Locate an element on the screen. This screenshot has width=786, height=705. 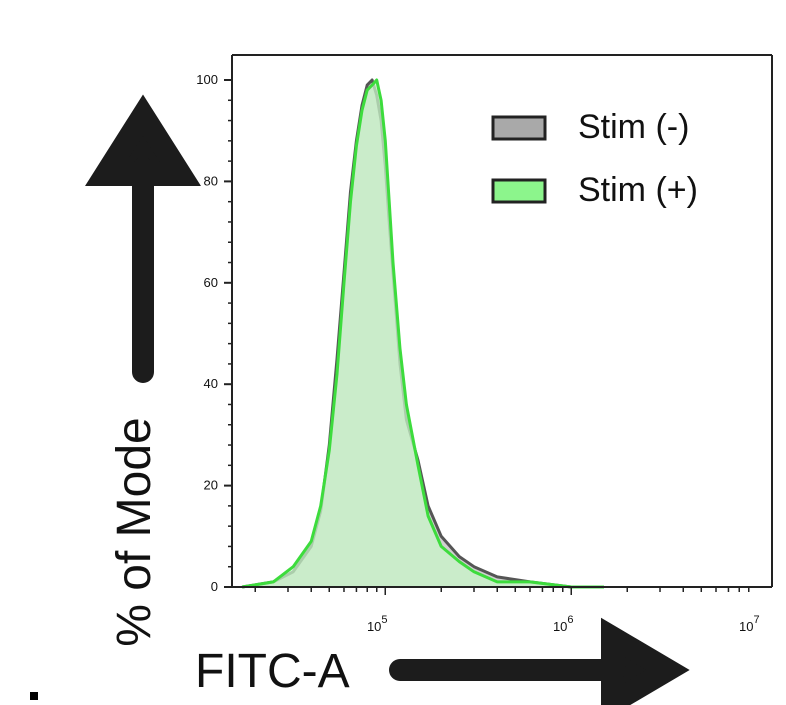
x-tick-label-5: 10⁵ is located at coordinates (377, 624).